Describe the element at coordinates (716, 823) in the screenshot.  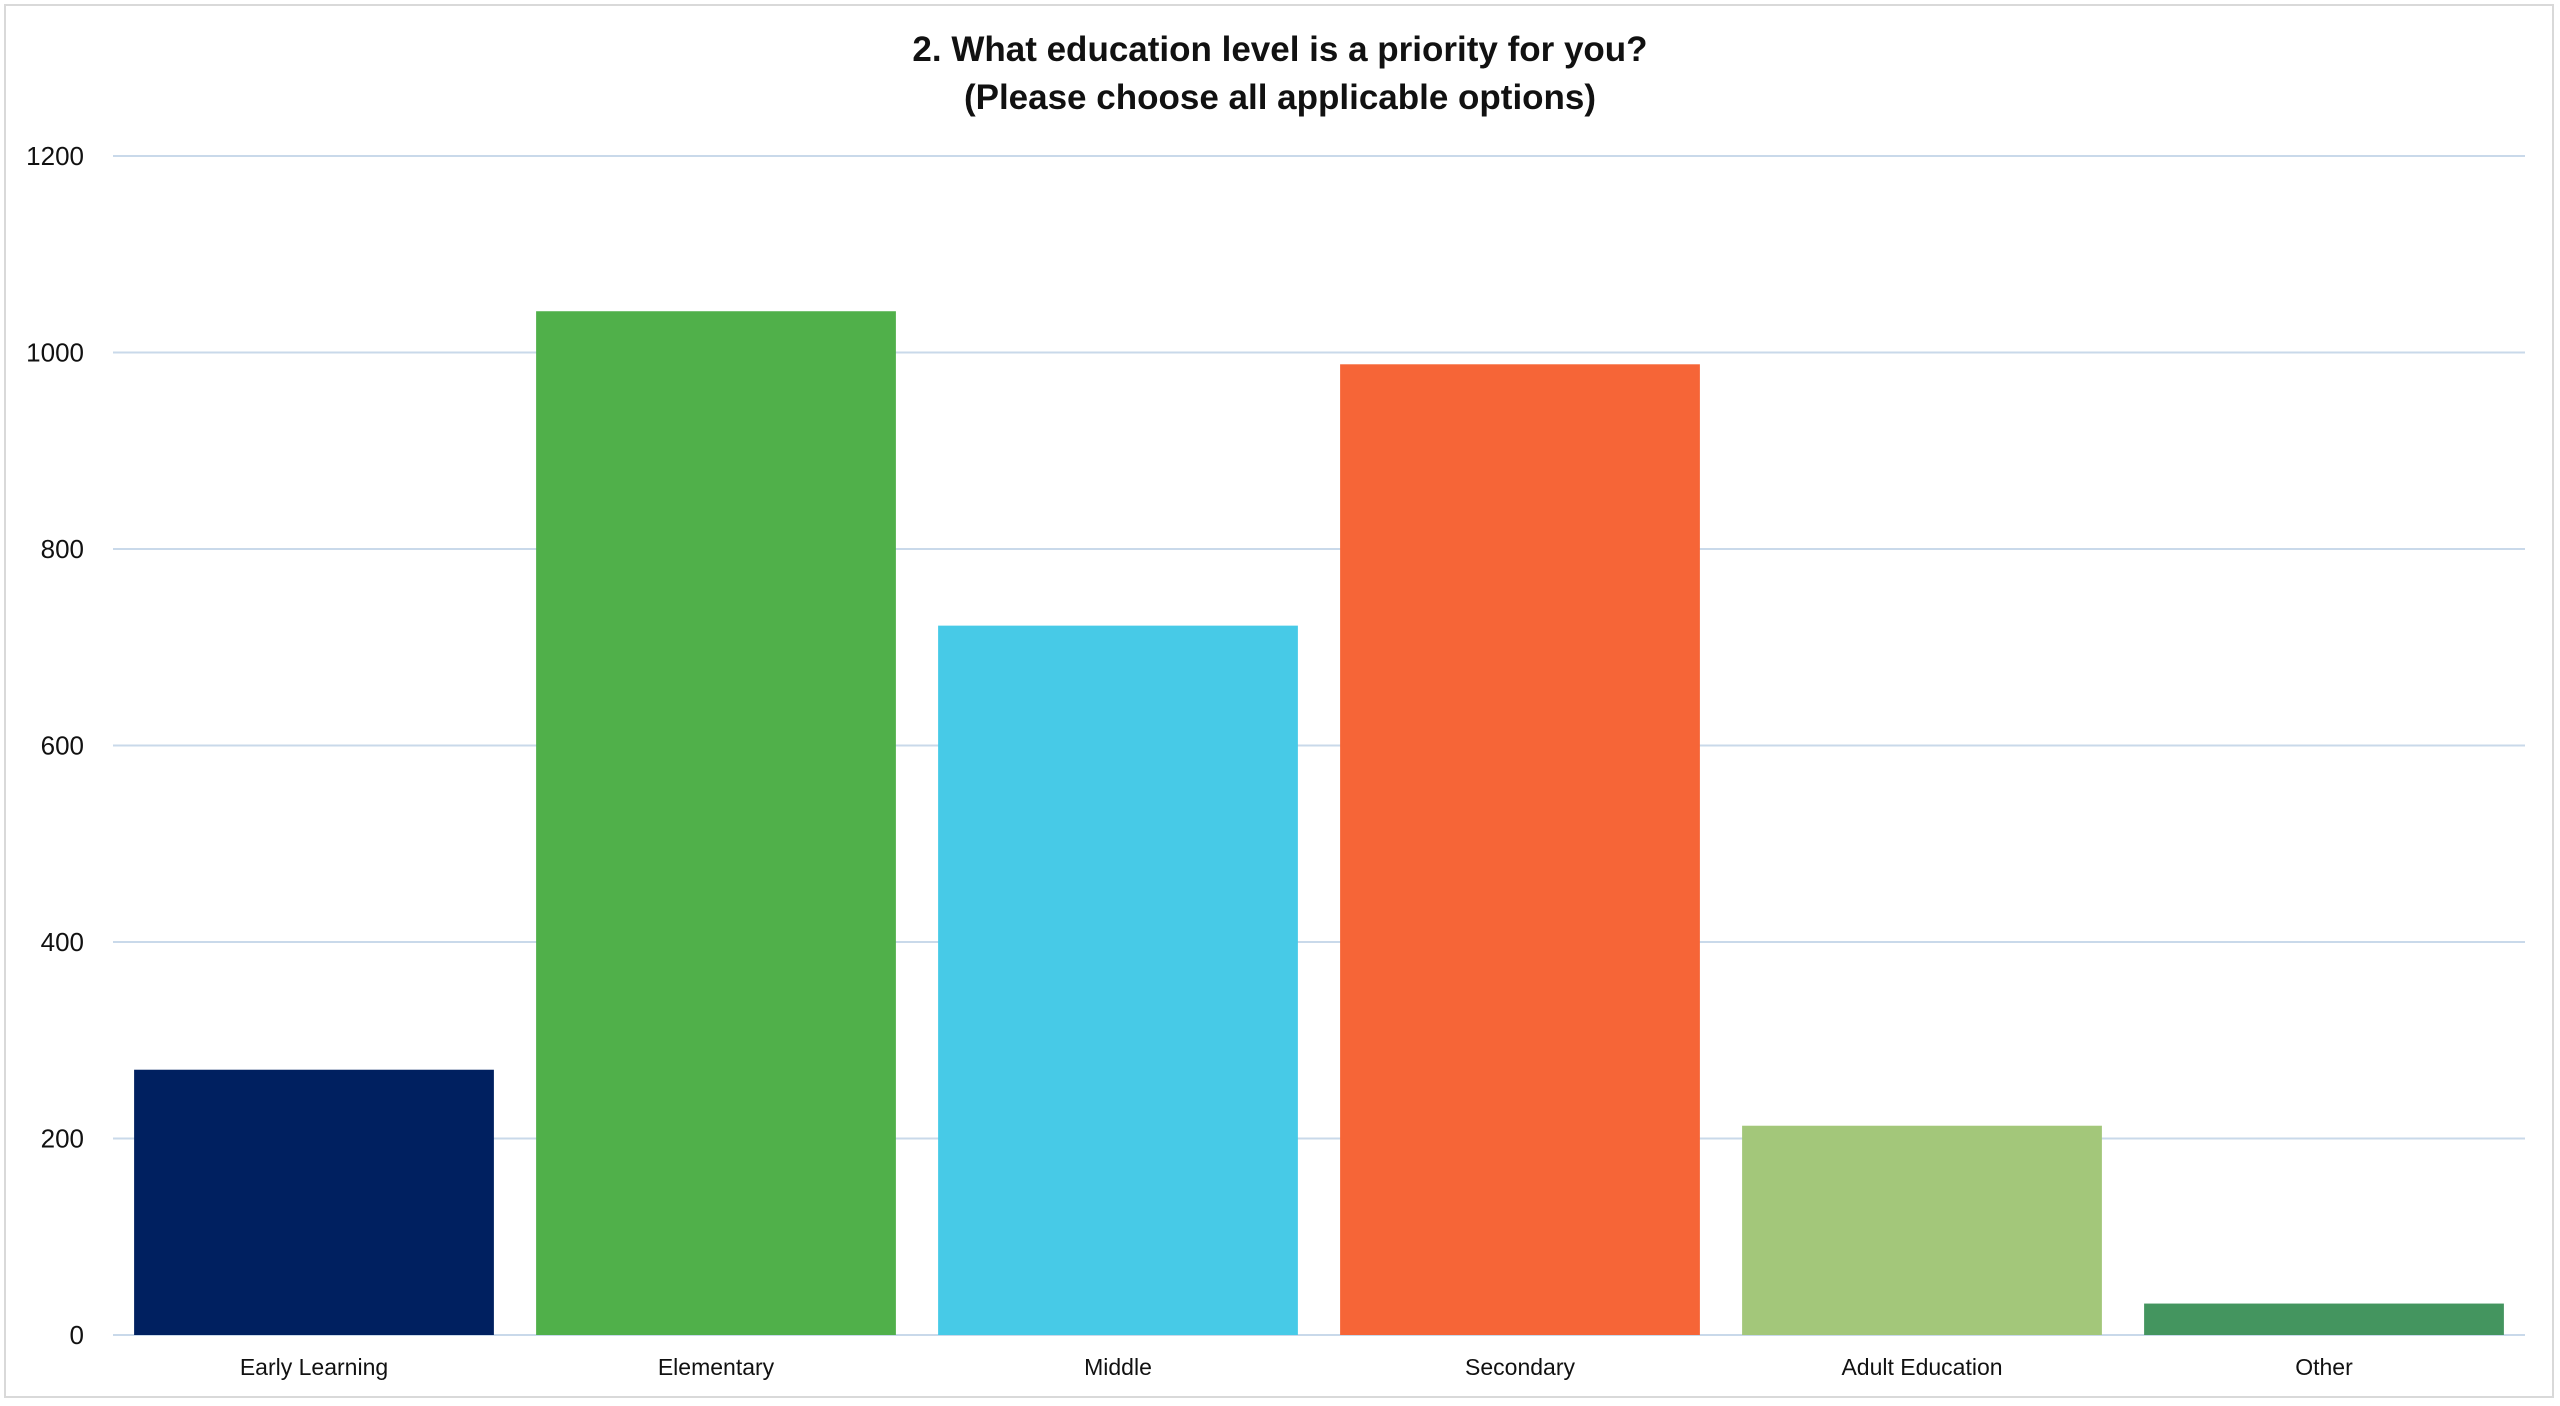
I see `bar-elementary` at that location.